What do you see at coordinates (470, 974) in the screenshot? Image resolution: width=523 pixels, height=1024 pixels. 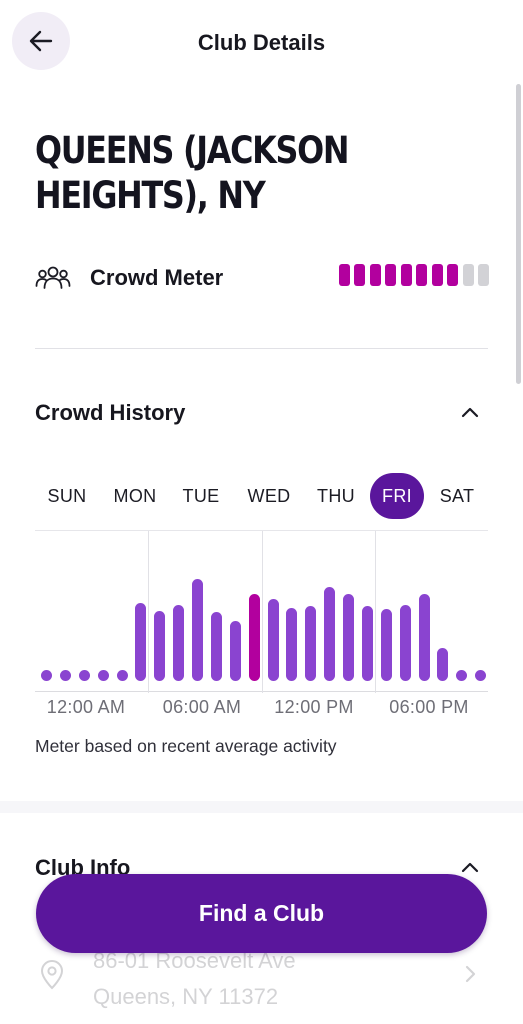 I see `chevron-right-icon` at bounding box center [470, 974].